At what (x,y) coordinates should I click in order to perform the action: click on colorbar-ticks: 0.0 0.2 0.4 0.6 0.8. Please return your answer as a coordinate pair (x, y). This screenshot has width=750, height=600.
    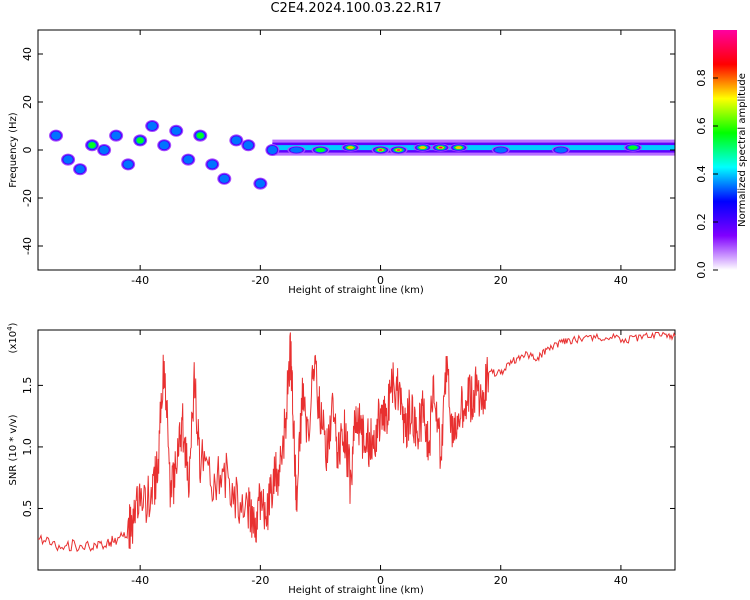
    Looking at the image, I should click on (706, 174).